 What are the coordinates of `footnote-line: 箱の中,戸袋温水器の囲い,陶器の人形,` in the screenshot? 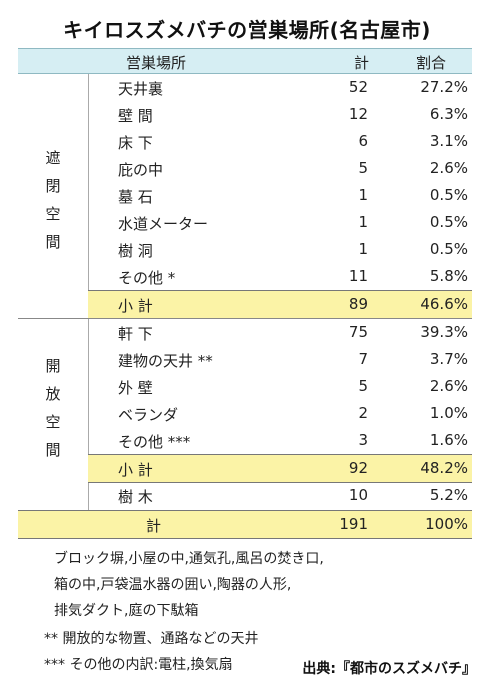 It's located at (173, 585).